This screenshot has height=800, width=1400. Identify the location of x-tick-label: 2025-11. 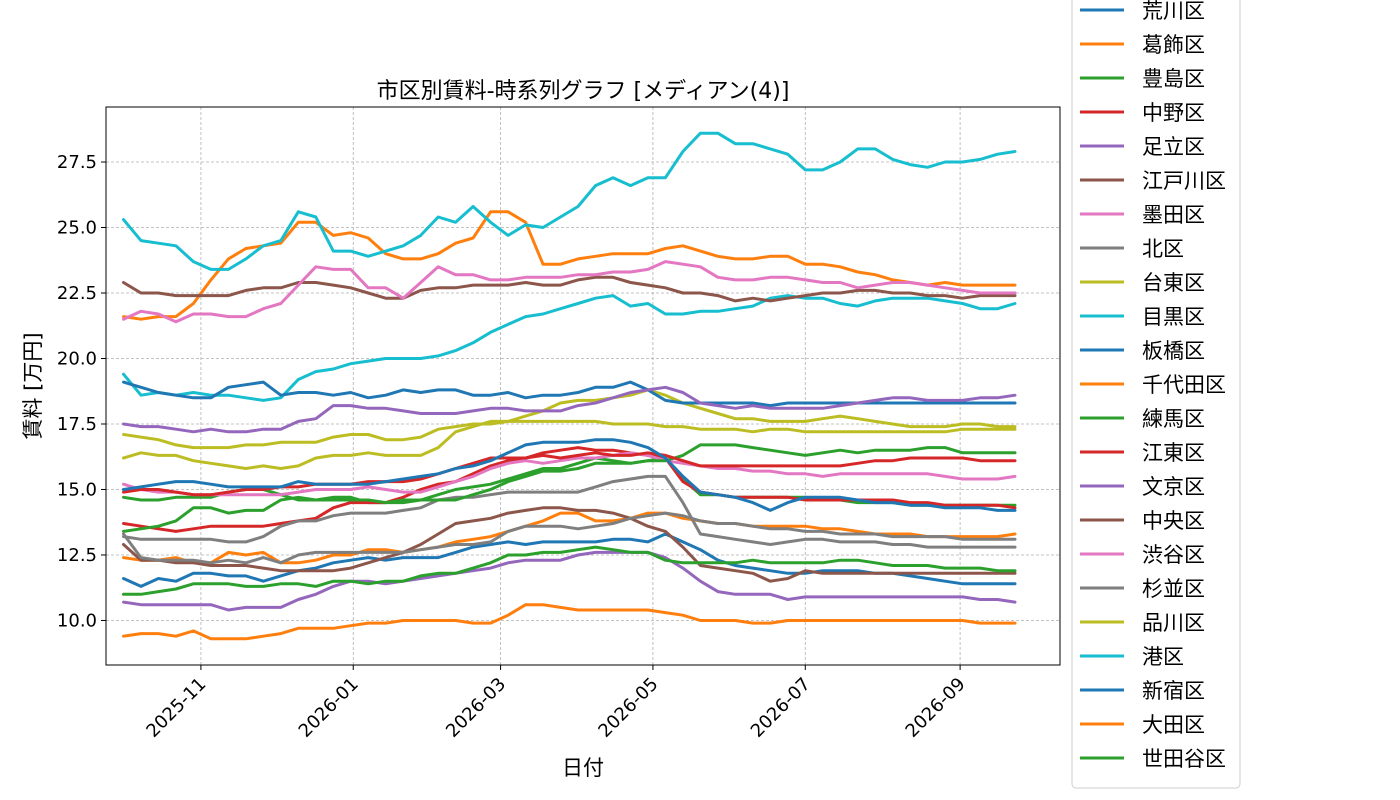
(176, 708).